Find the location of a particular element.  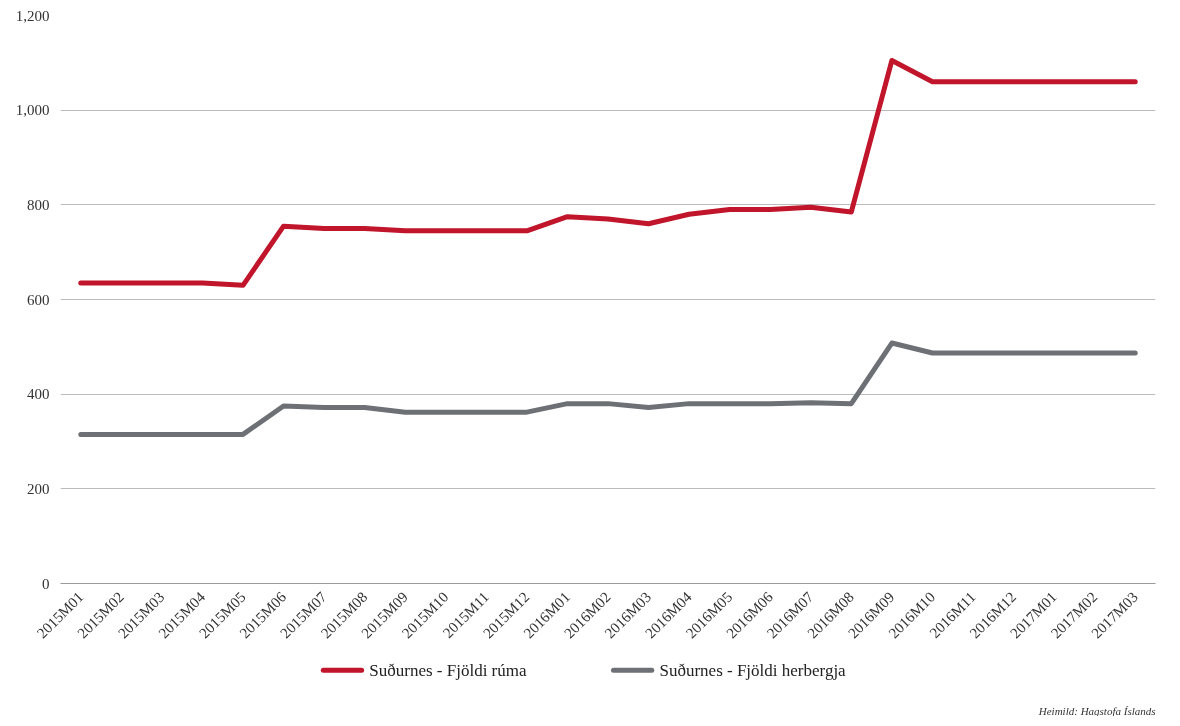

legend-label: Suðurnes - Fjöldi rúma is located at coordinates (448, 670).